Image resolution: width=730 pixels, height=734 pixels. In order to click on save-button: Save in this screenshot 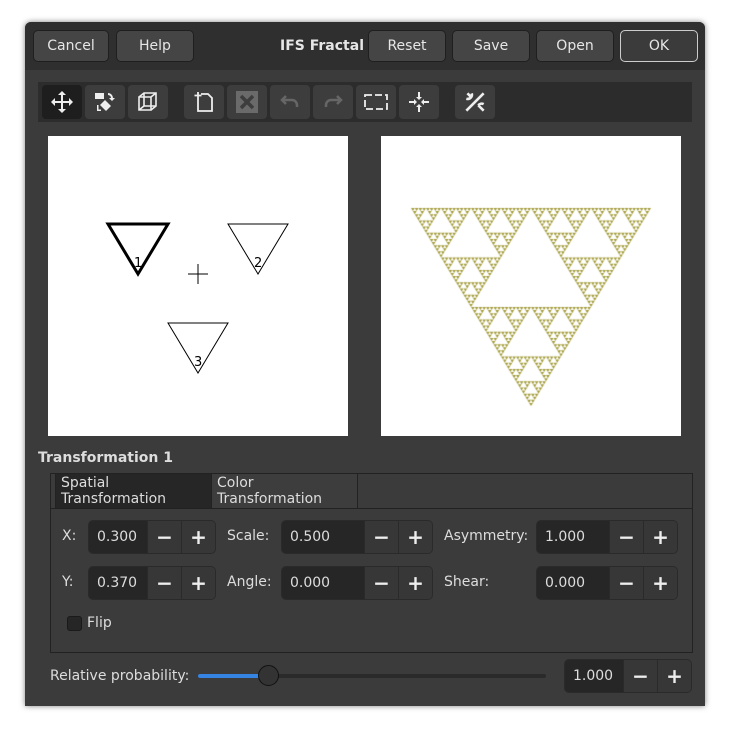, I will do `click(491, 46)`.